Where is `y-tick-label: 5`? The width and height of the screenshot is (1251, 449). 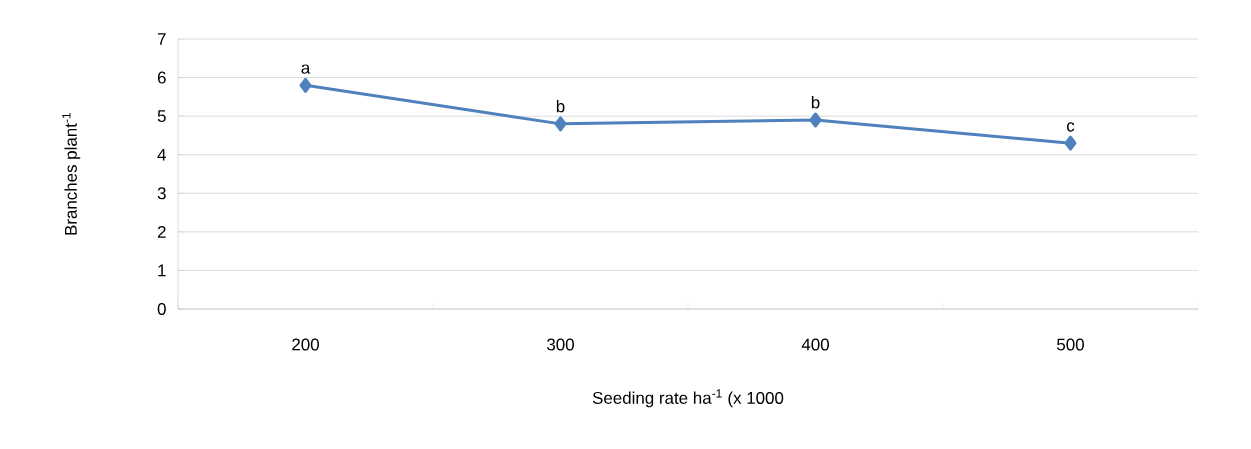
y-tick-label: 5 is located at coordinates (161, 116).